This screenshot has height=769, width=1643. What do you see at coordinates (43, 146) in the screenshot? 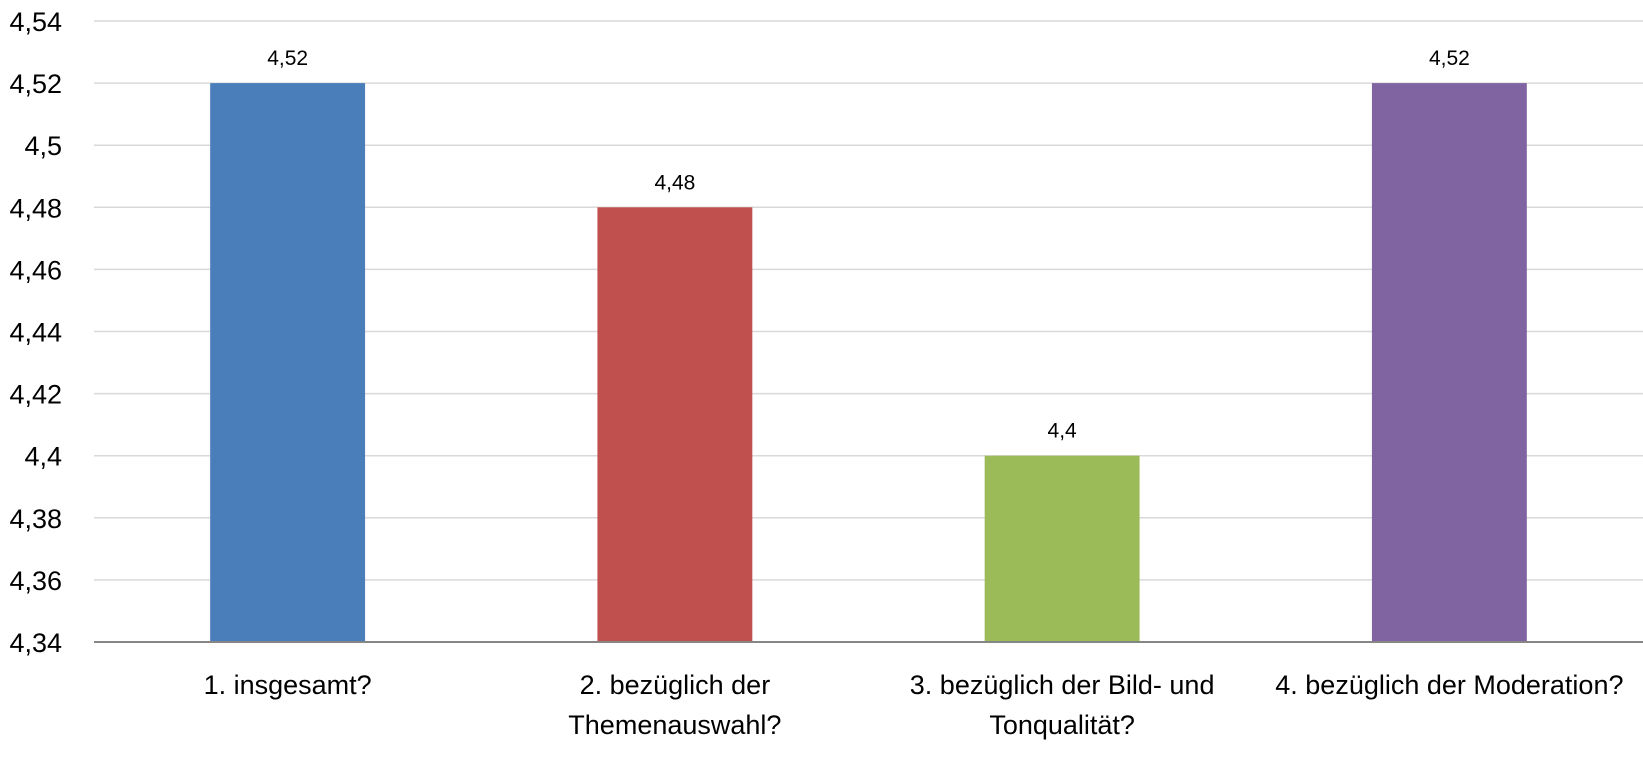
I see `y-tick-label: 4,5` at bounding box center [43, 146].